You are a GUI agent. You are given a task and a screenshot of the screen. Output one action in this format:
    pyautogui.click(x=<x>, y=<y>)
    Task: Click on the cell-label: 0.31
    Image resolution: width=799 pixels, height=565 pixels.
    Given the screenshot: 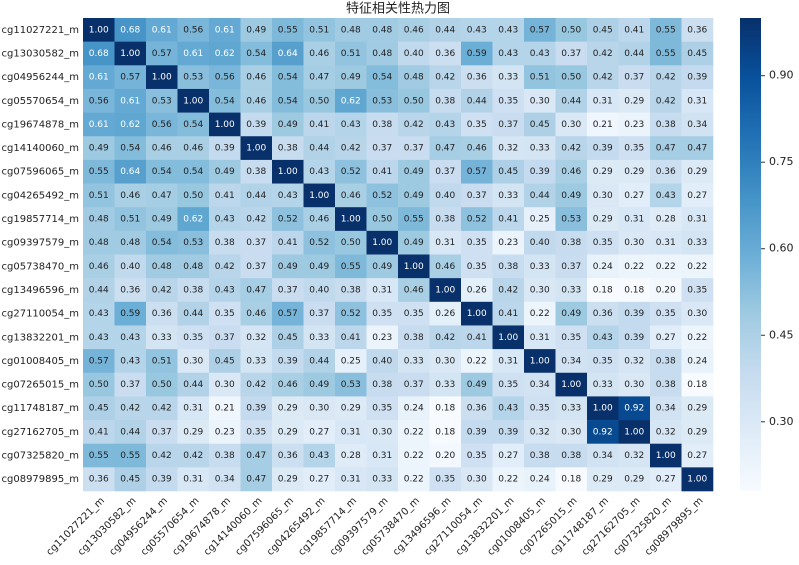 What is the action you would take?
    pyautogui.click(x=666, y=243)
    